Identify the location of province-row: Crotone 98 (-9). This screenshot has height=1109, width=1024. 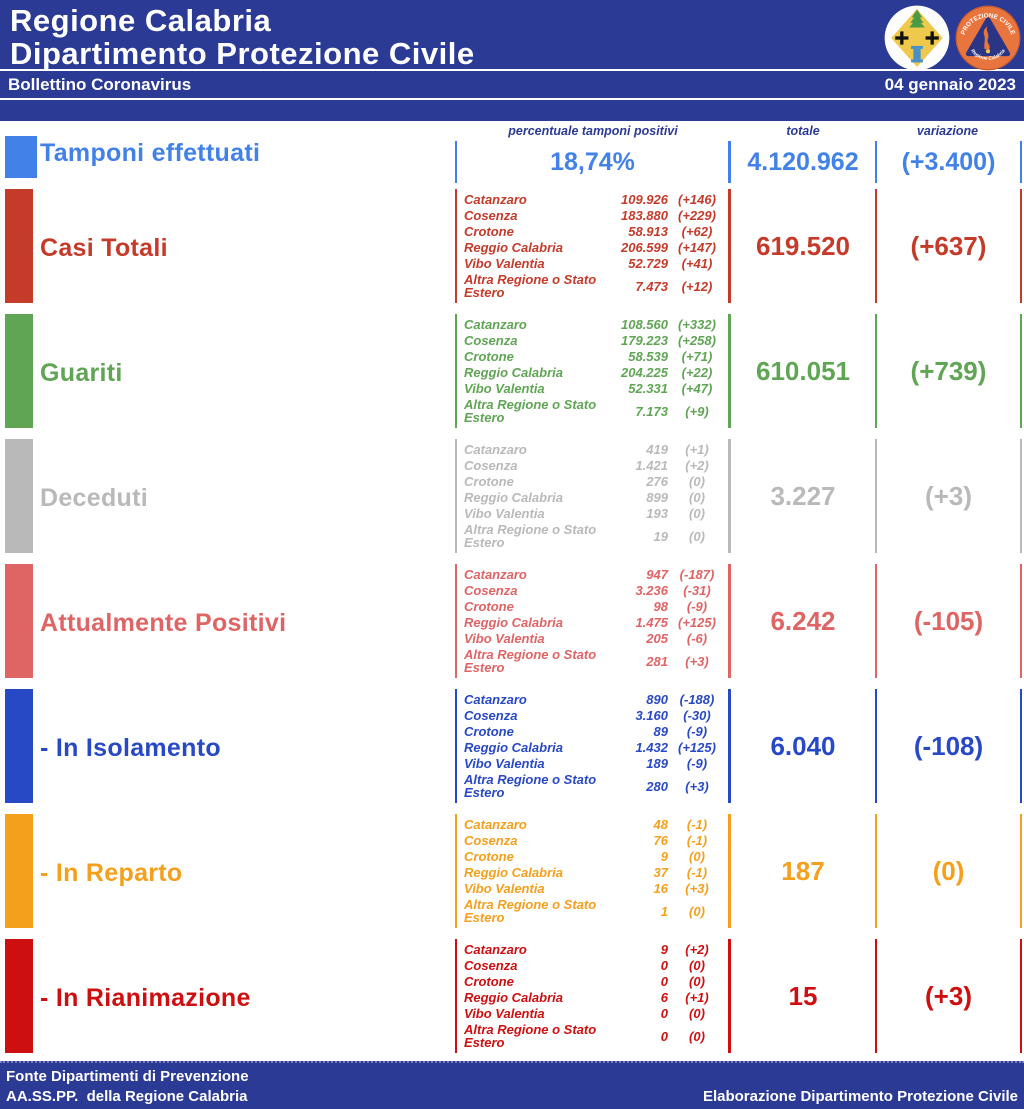
(595, 606).